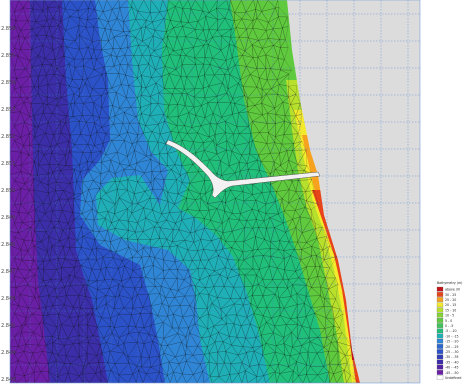  I want to click on y-tick-label: 2.856, so click(8, 29).